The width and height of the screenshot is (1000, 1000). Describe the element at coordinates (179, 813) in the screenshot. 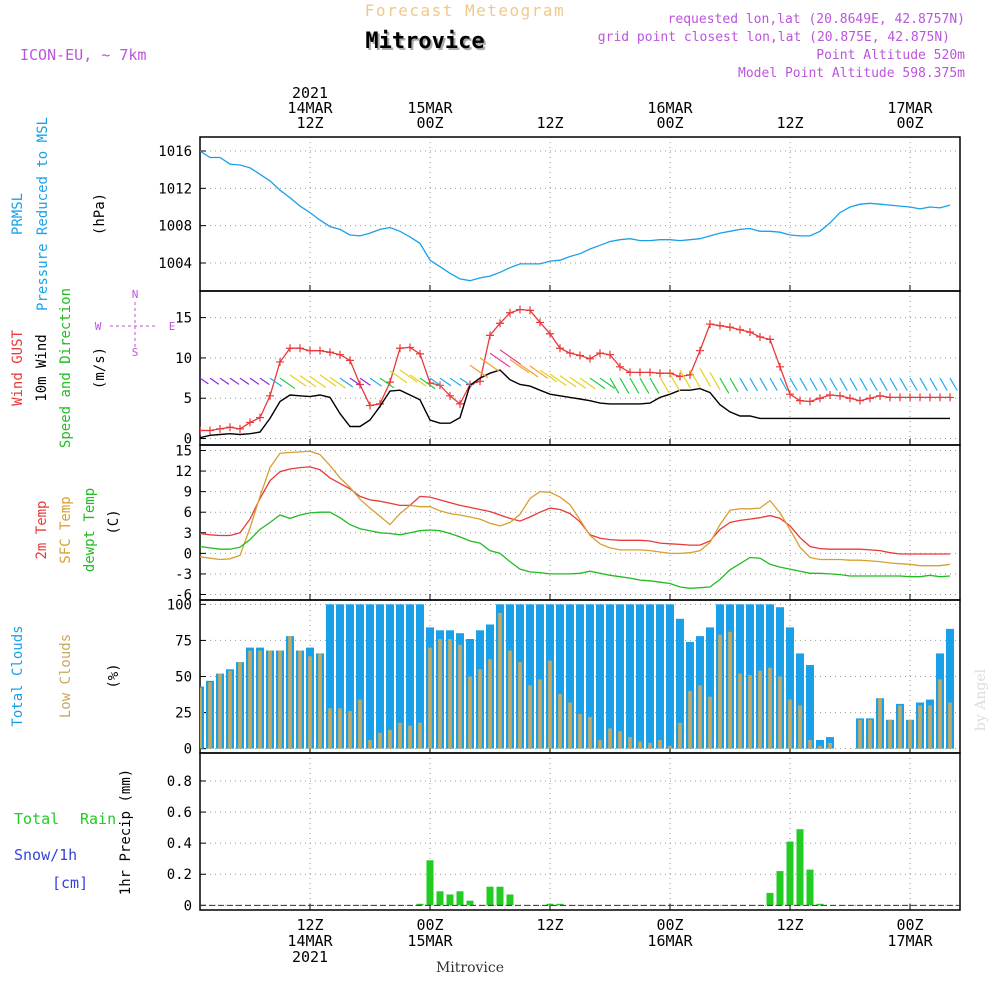

I see `y-tick-label: 0.6` at that location.